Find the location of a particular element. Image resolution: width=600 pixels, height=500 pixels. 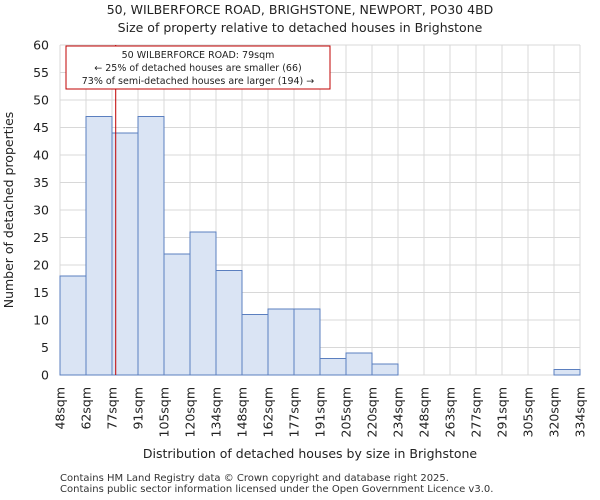

x-tick-label: 234sqm is located at coordinates (398, 412).